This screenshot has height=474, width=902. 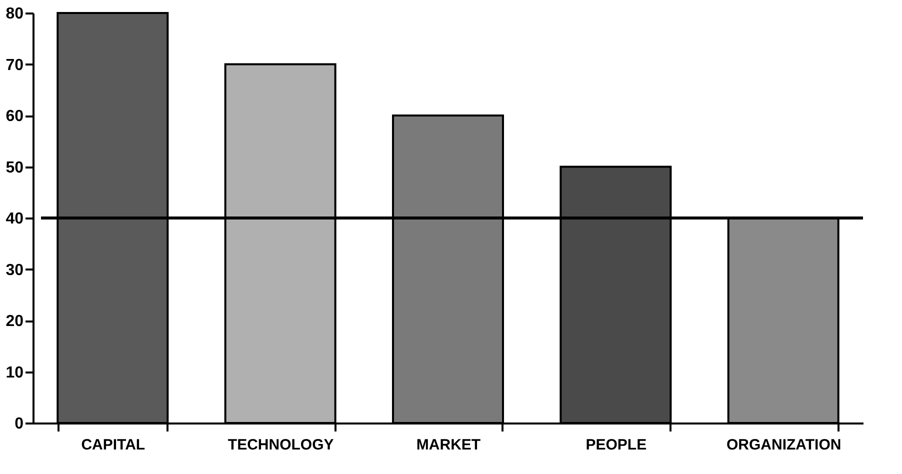 What do you see at coordinates (448, 445) in the screenshot?
I see `x-tick-label: MARKET` at bounding box center [448, 445].